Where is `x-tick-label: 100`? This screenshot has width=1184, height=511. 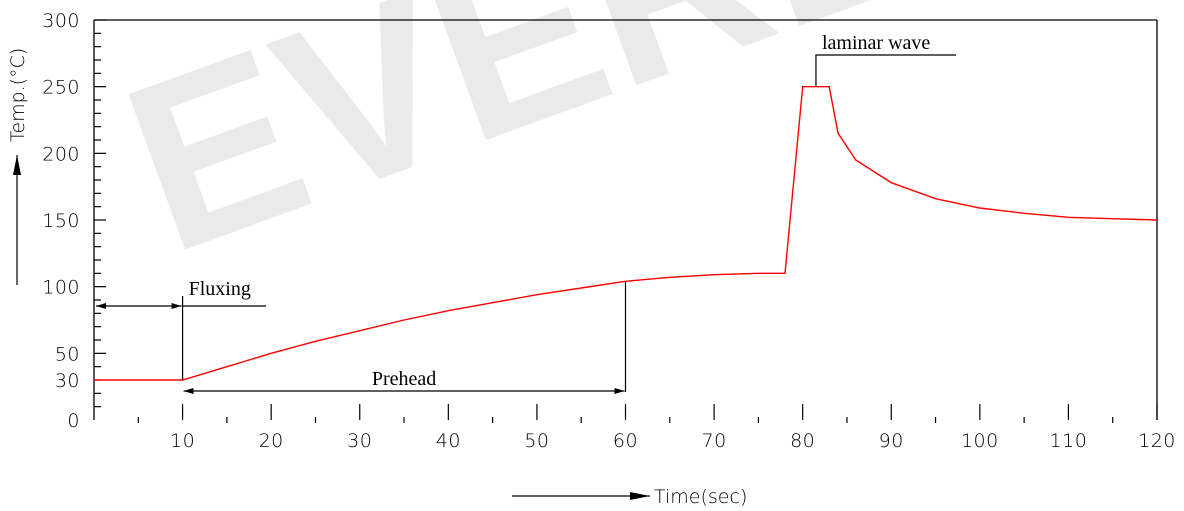
x-tick-label: 100 is located at coordinates (980, 441).